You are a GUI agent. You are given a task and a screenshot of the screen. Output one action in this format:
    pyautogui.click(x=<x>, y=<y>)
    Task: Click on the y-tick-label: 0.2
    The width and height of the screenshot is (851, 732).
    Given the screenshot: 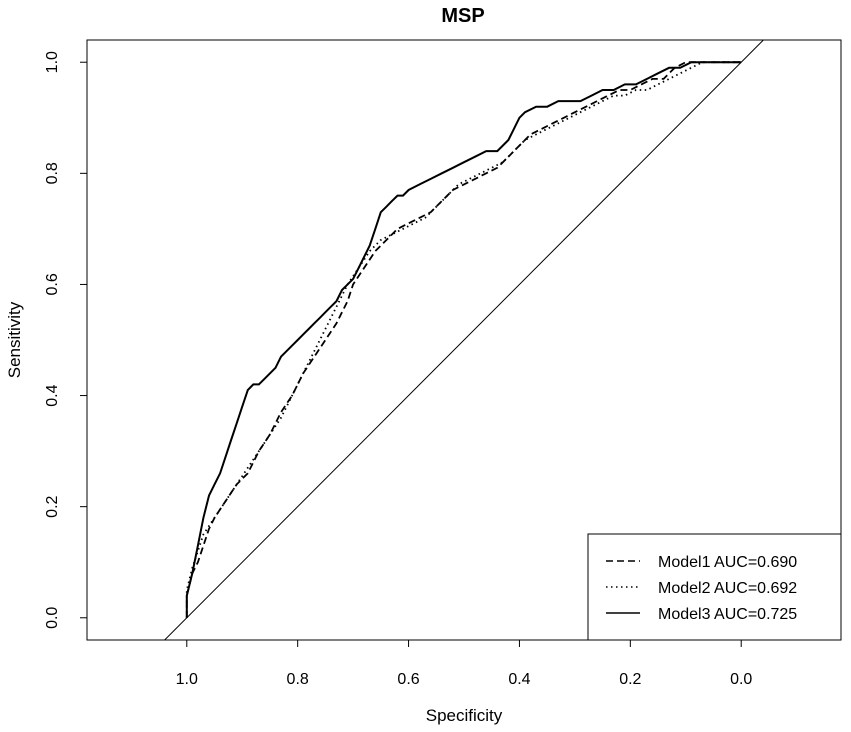 What is the action you would take?
    pyautogui.click(x=52, y=506)
    